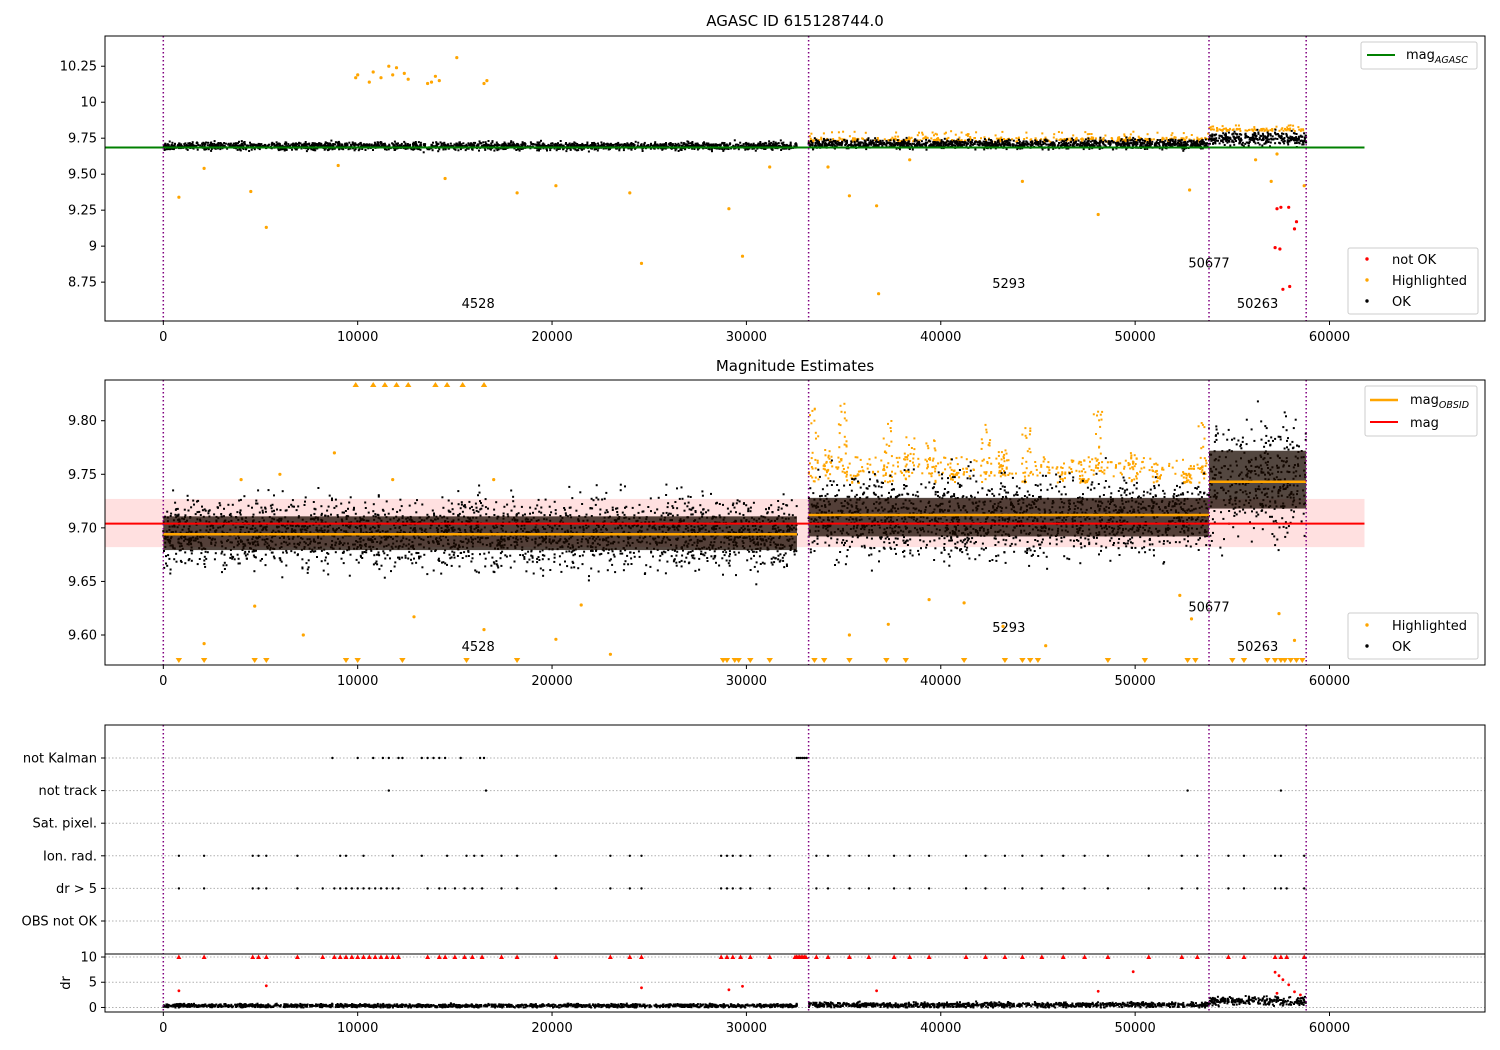 The width and height of the screenshot is (1500, 1050). Describe the element at coordinates (93, 247) in the screenshot. I see `y-tick-label: 9` at that location.